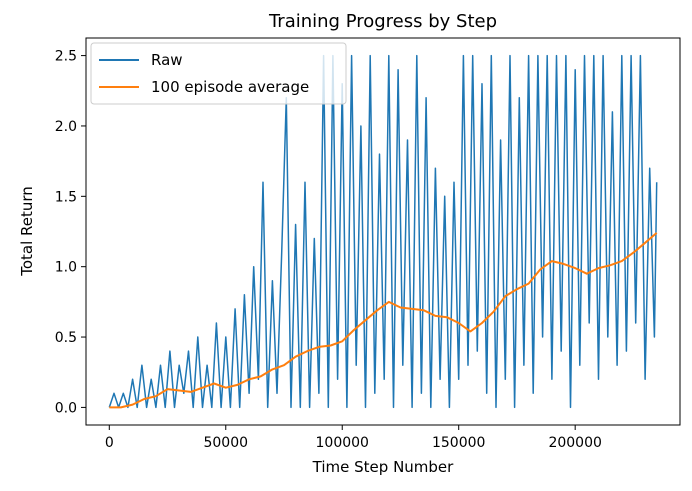 Image resolution: width=692 pixels, height=491 pixels. I want to click on y-axis-label: Total Return, so click(27, 231).